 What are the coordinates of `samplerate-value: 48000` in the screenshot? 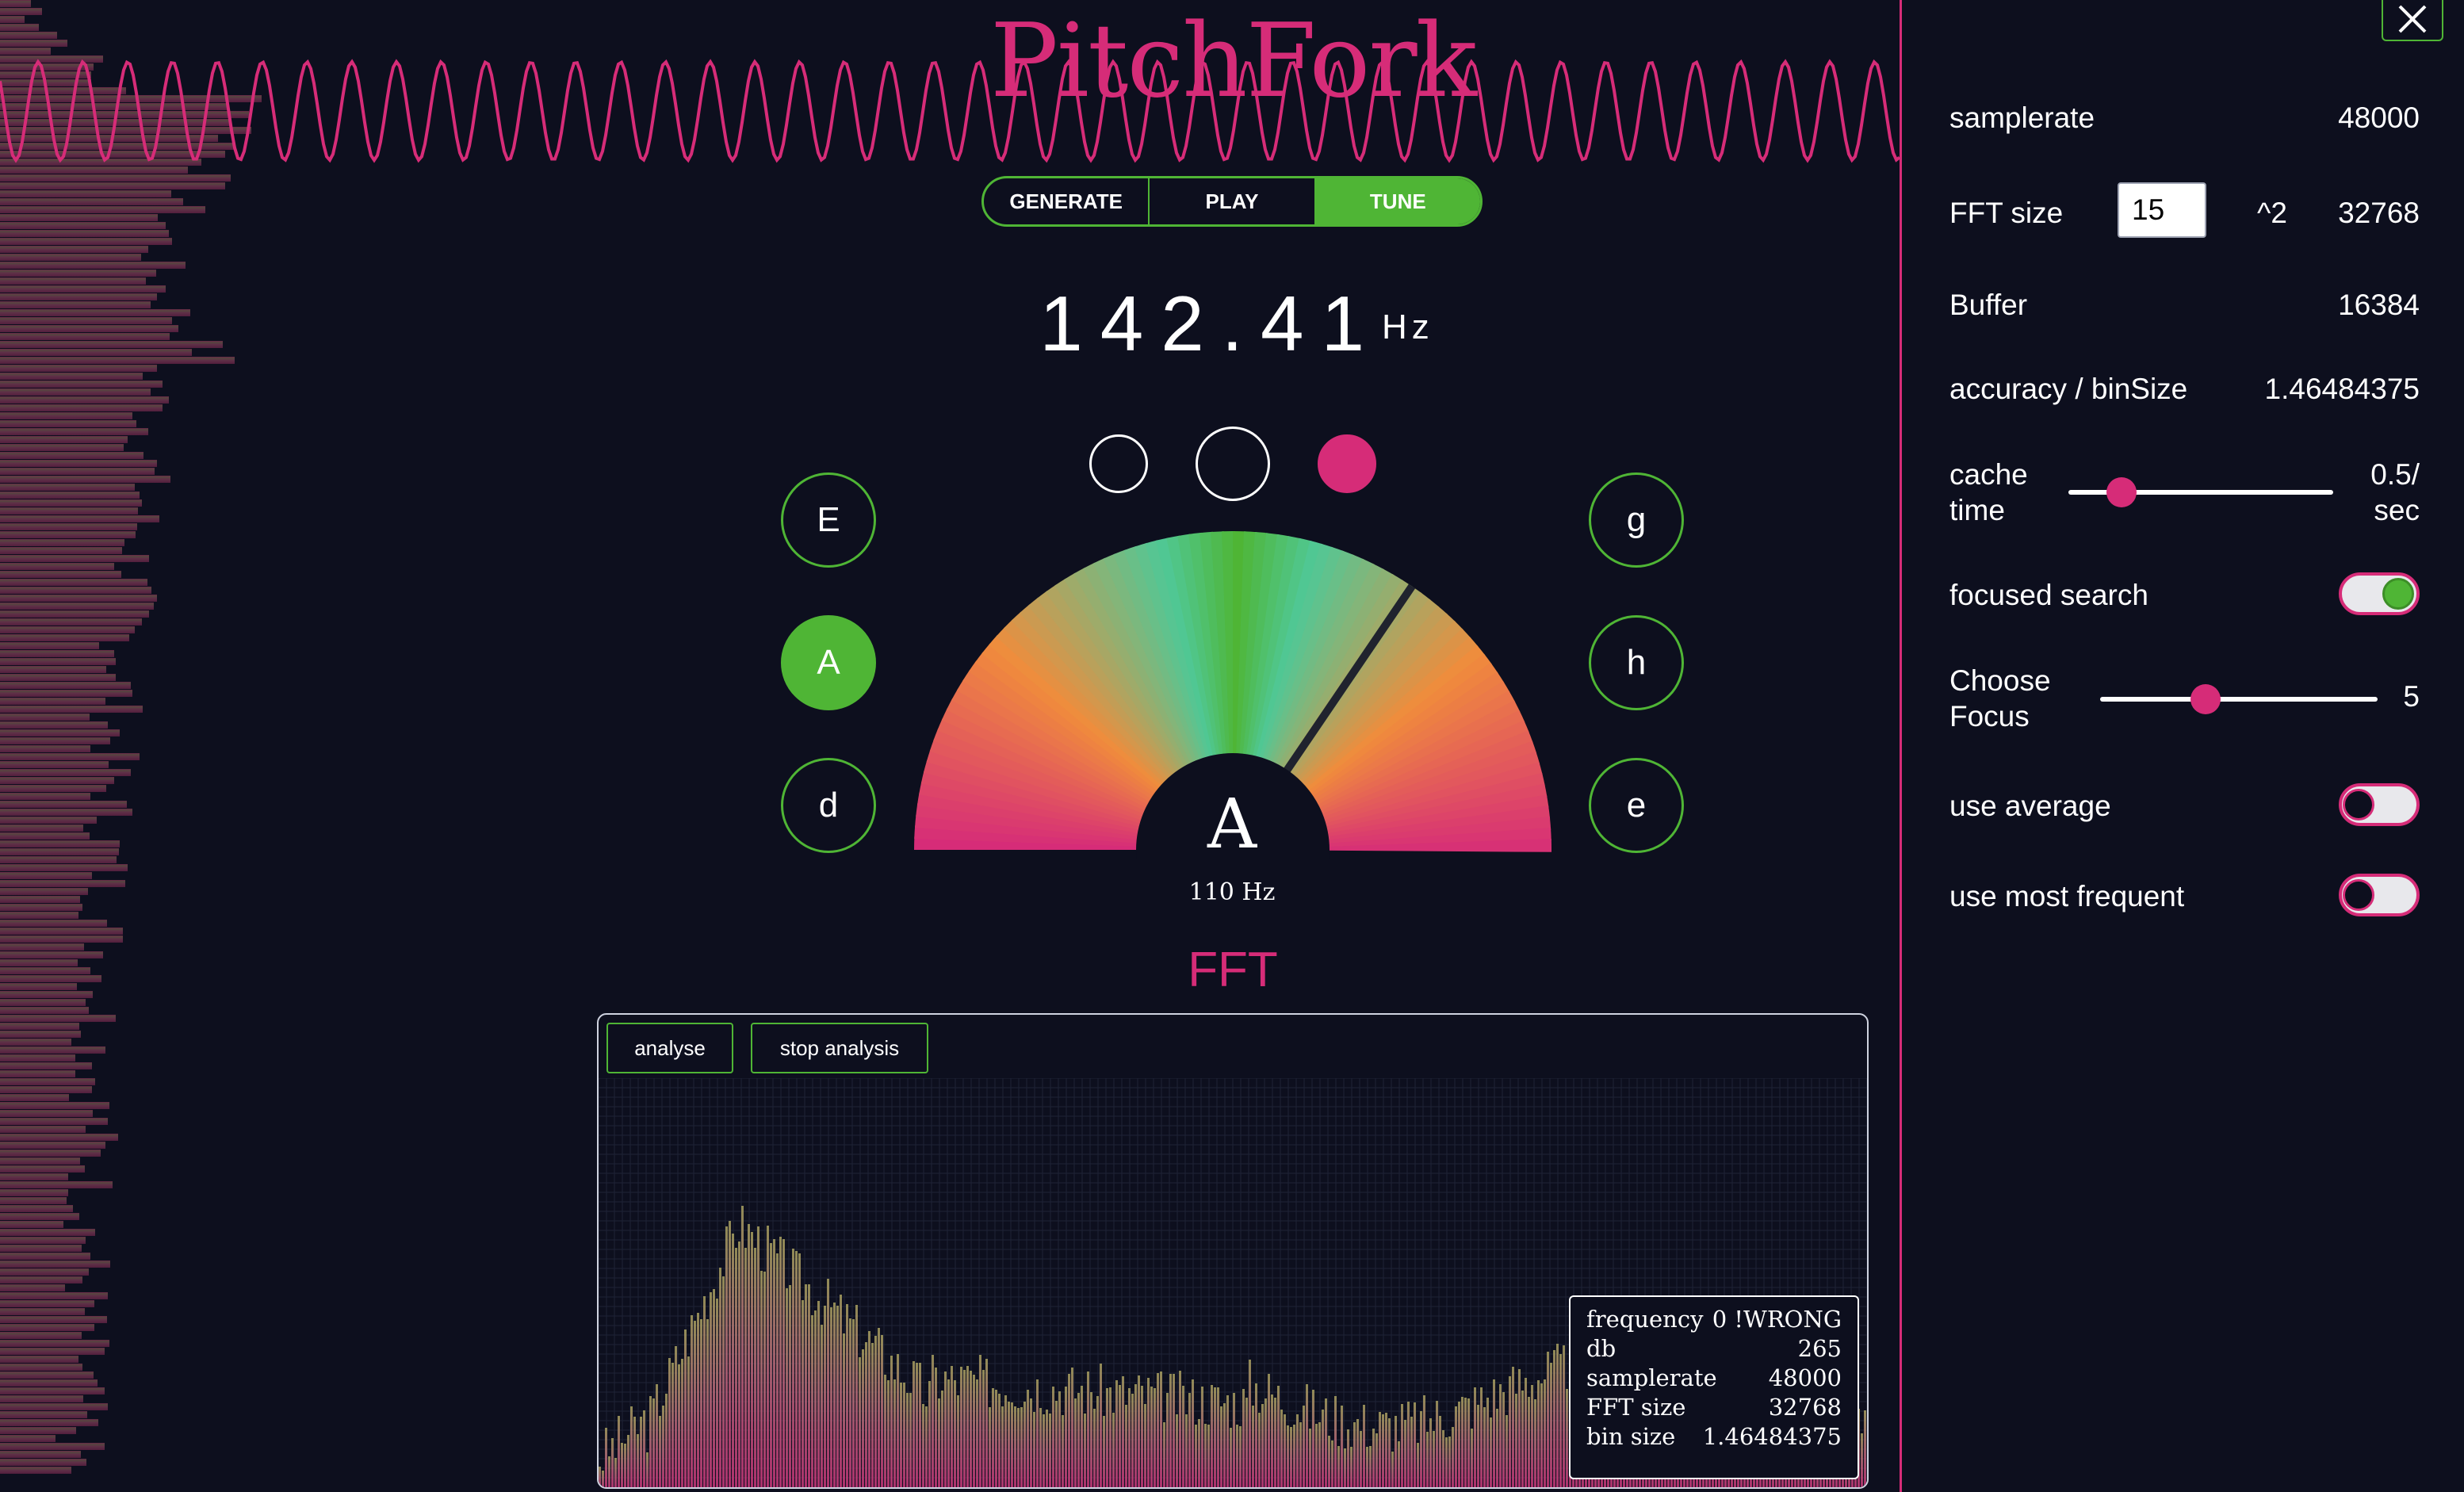 It's located at (2379, 117).